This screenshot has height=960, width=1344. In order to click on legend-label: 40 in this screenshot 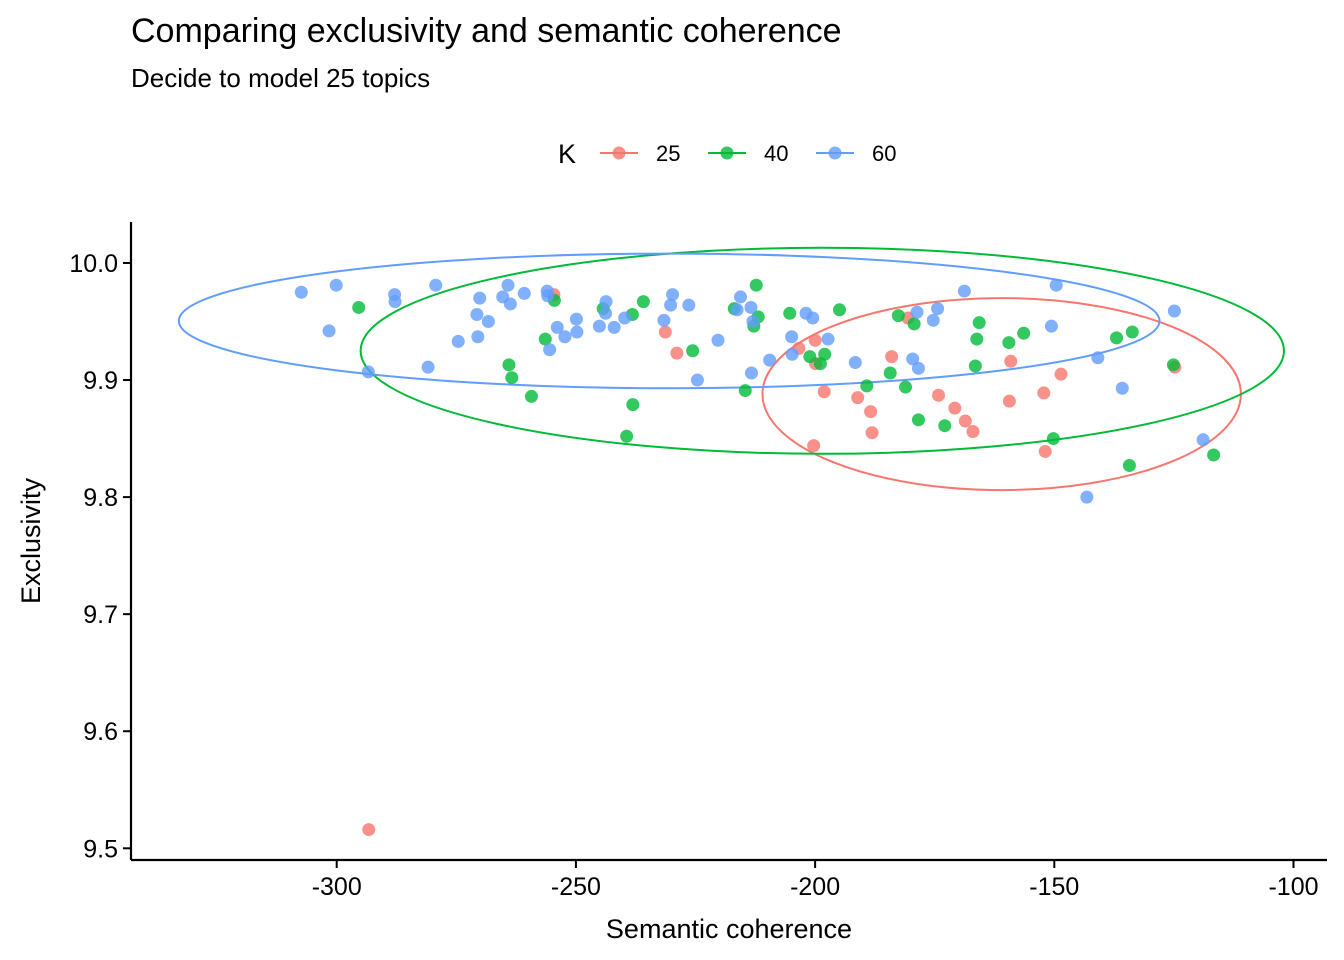, I will do `click(776, 153)`.